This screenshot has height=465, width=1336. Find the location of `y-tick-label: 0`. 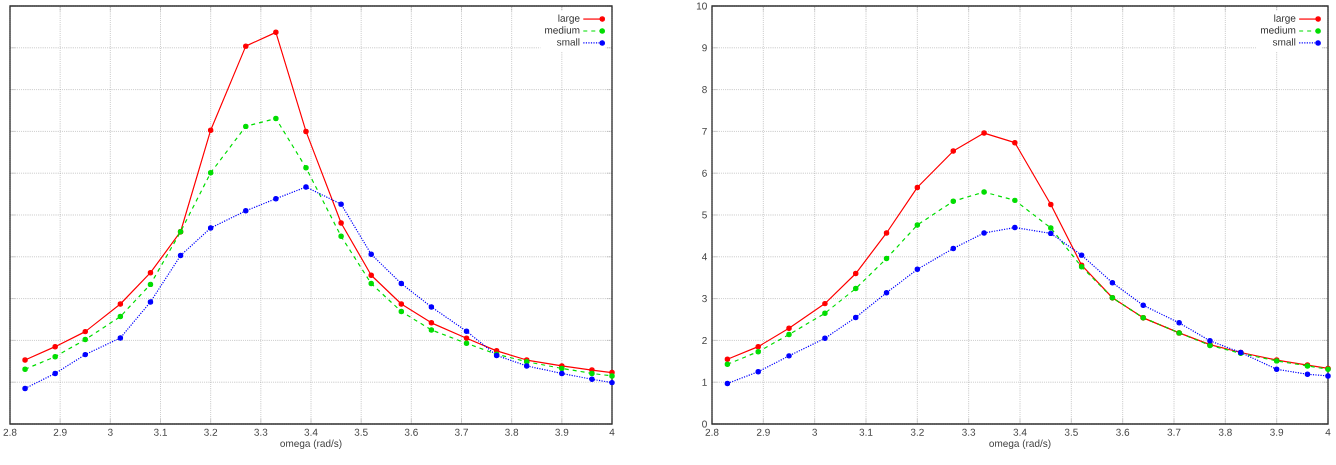

y-tick-label: 0 is located at coordinates (704, 424).